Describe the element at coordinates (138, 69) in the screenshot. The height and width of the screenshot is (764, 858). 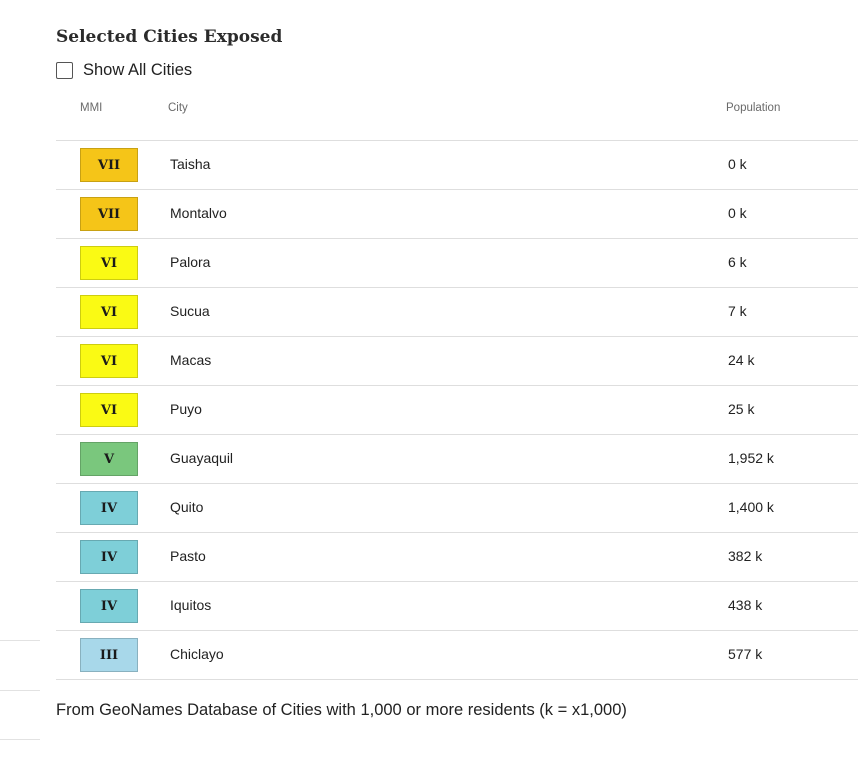
I see `show-all-cities-label: Show All Cities` at that location.